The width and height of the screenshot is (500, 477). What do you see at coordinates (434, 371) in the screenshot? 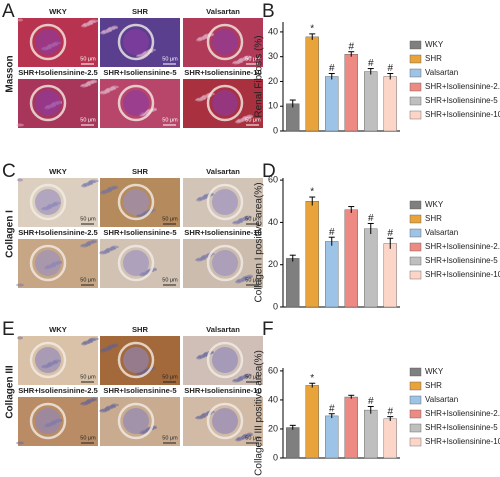
I see `legend-label: WKY` at bounding box center [434, 371].